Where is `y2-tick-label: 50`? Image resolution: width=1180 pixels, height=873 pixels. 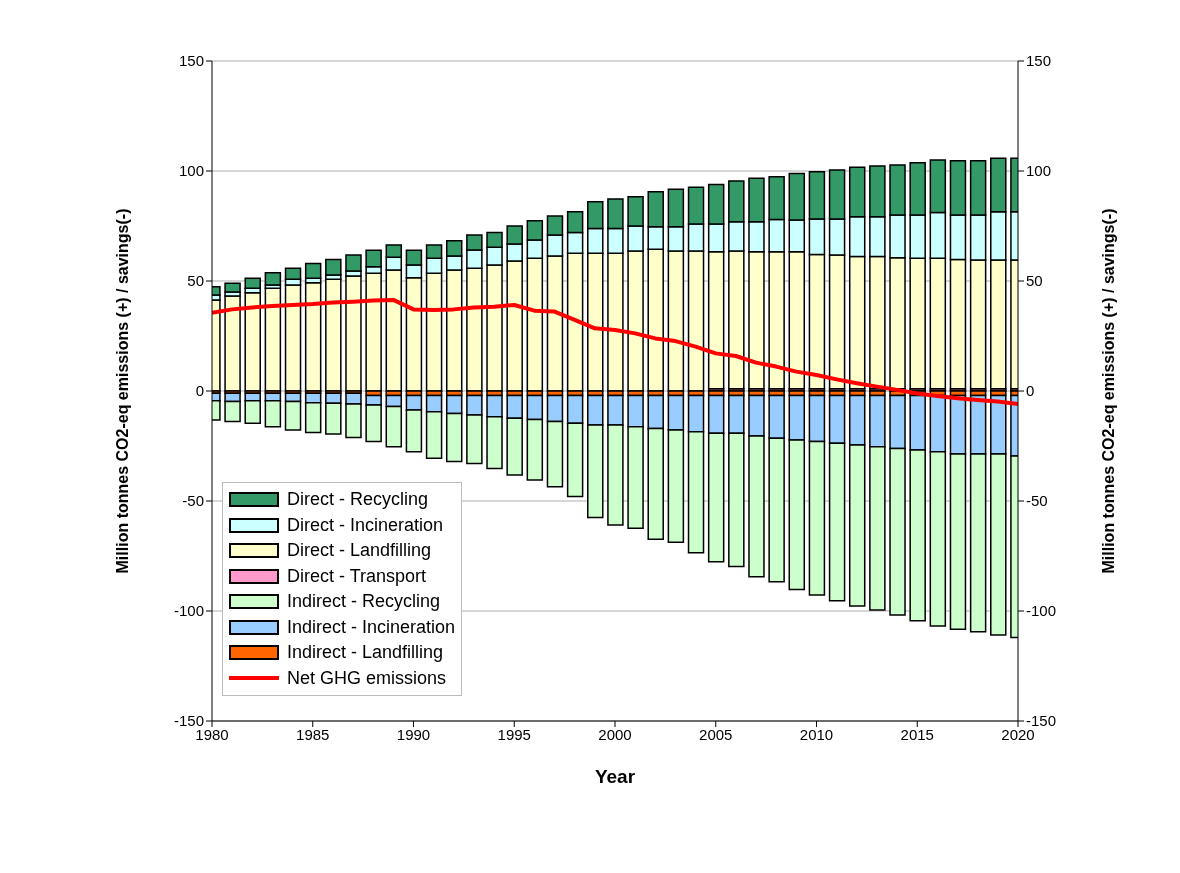 y2-tick-label: 50 is located at coordinates (1034, 281).